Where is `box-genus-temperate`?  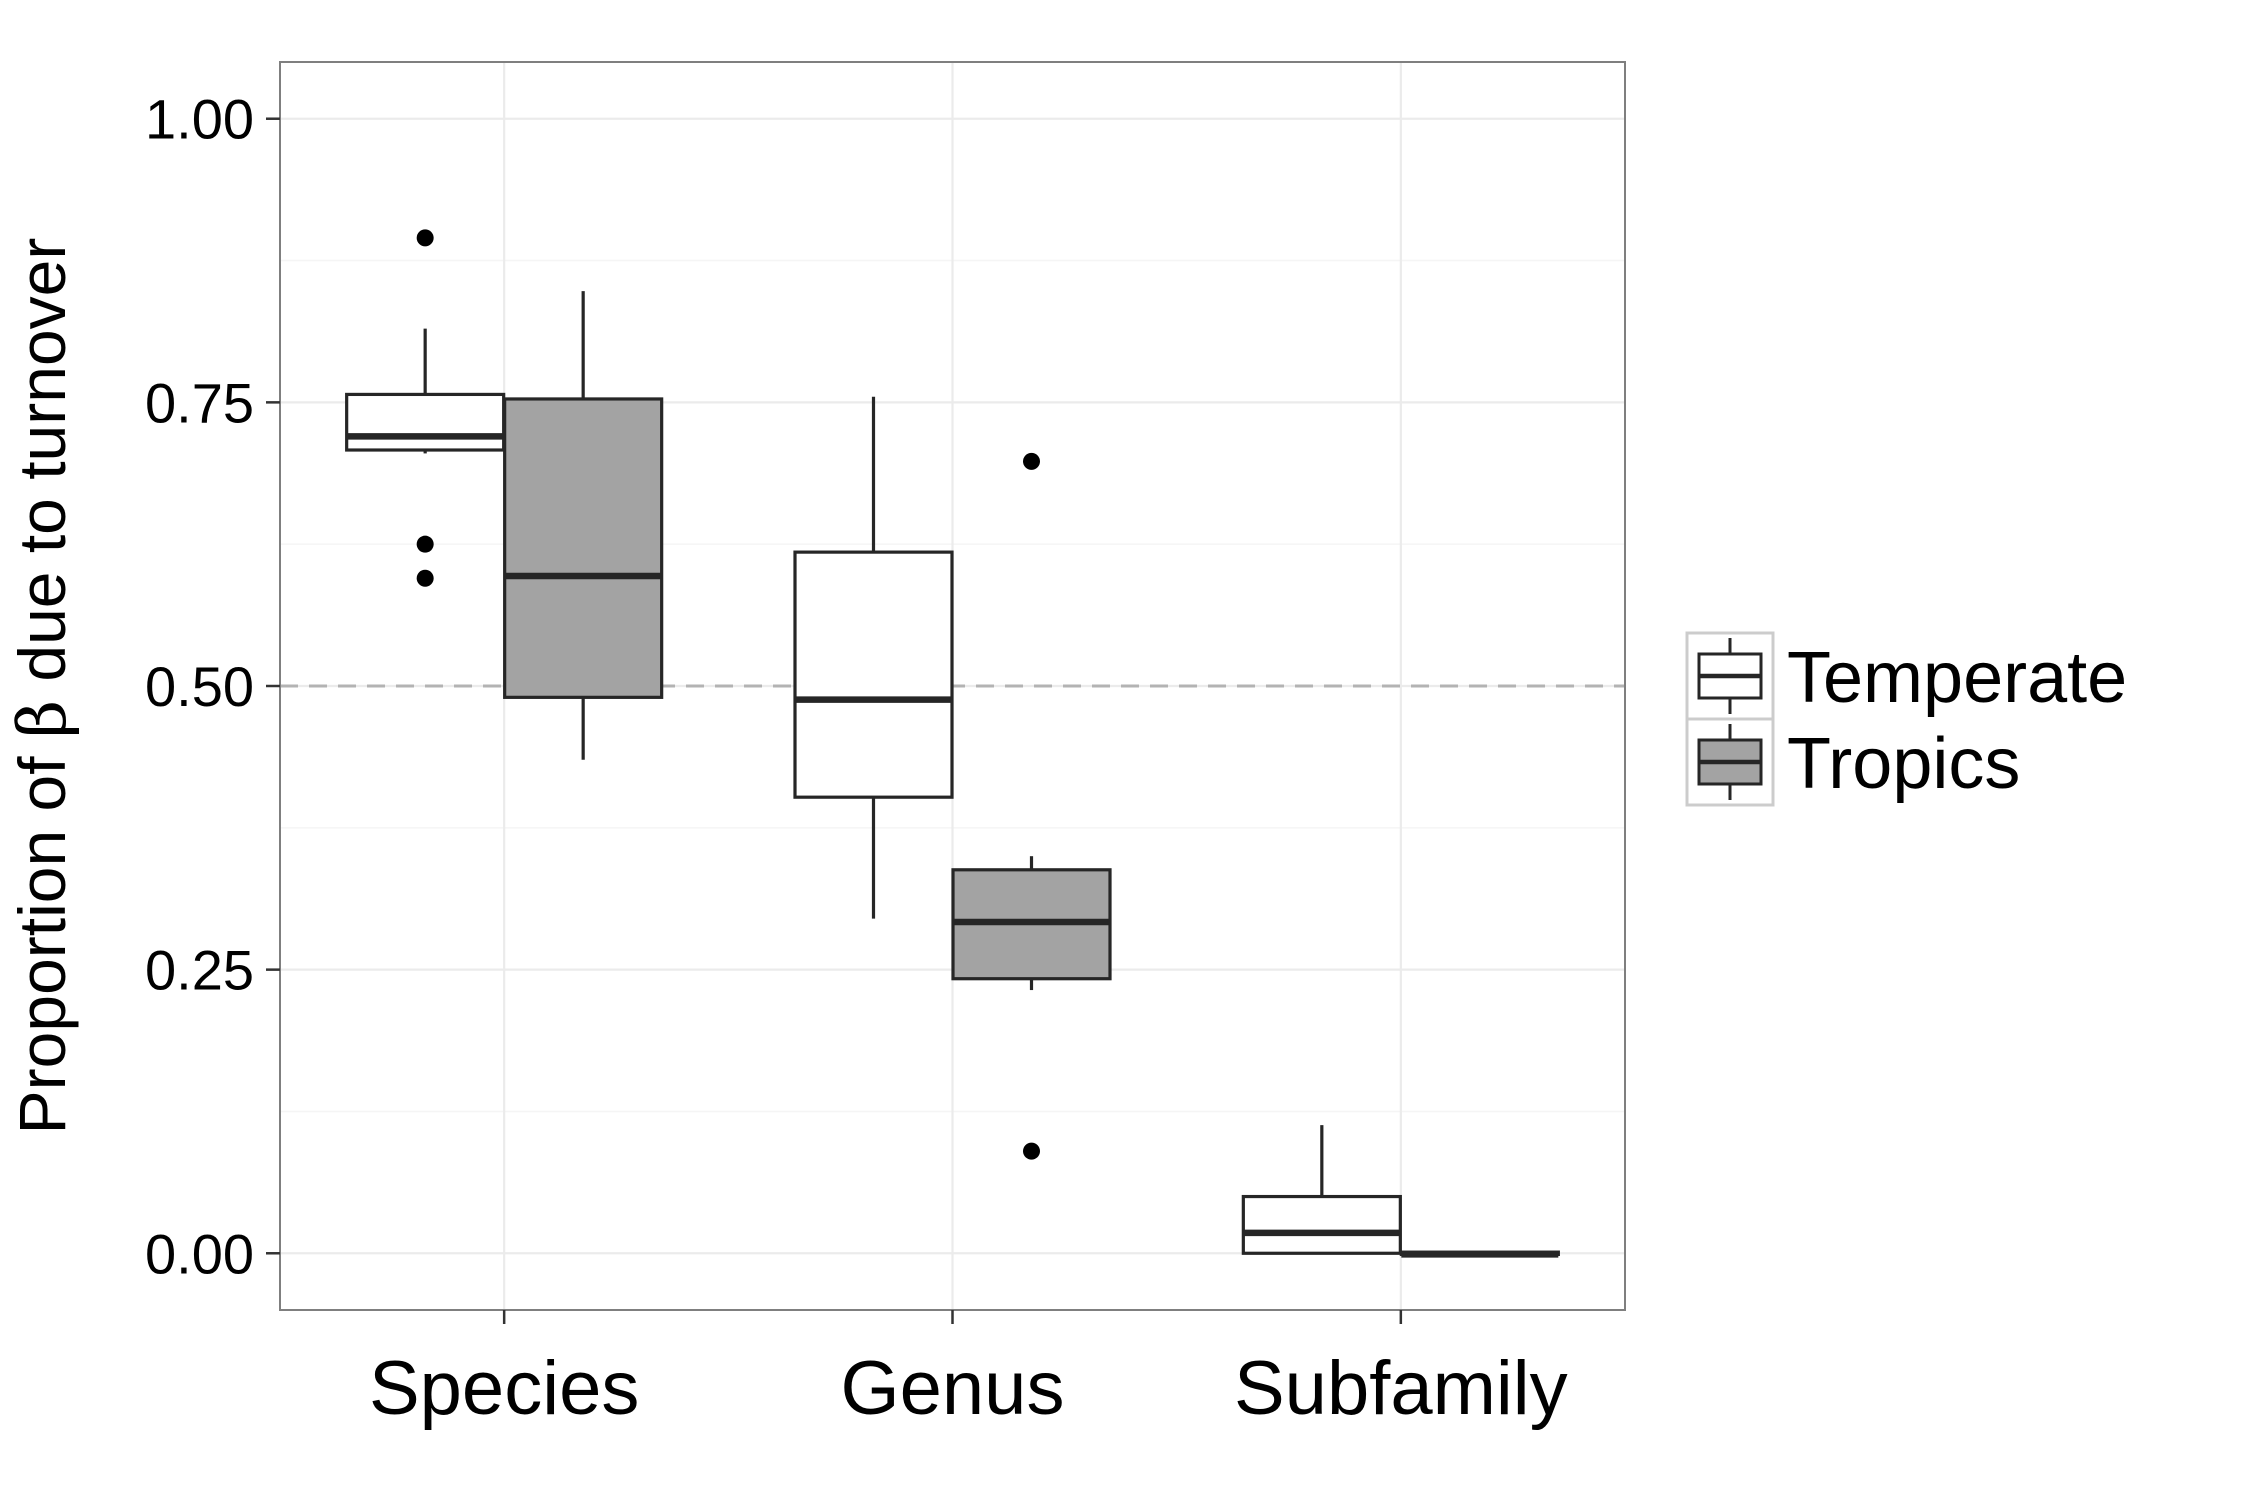 box-genus-temperate is located at coordinates (873, 657).